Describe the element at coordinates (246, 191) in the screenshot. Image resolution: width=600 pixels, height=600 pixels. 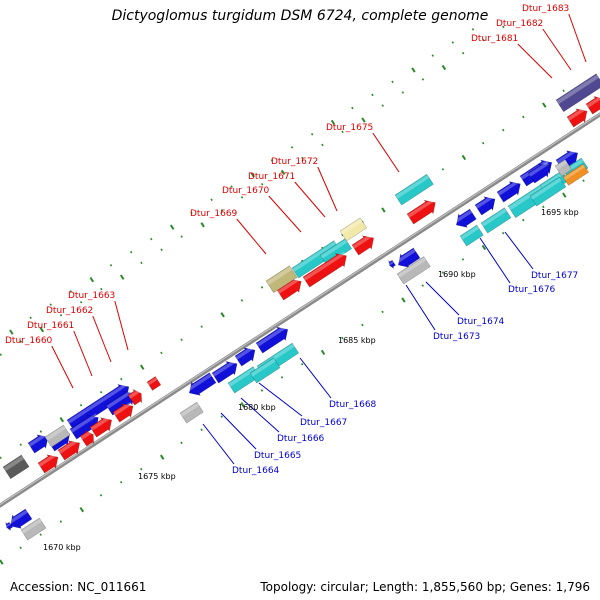
I see `gene-label: Dtur_1670` at that location.